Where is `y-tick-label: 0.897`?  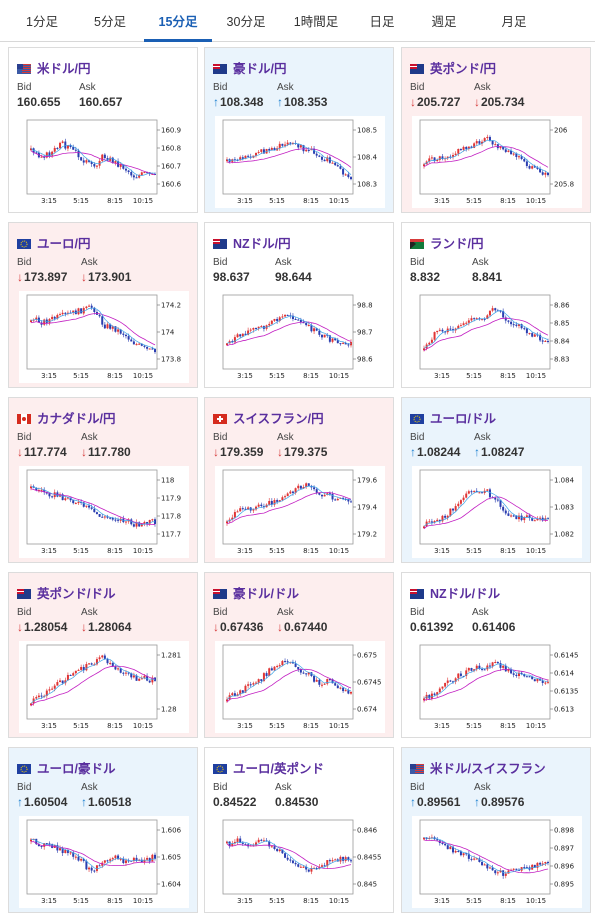
y-tick-label: 0.897 is located at coordinates (564, 849).